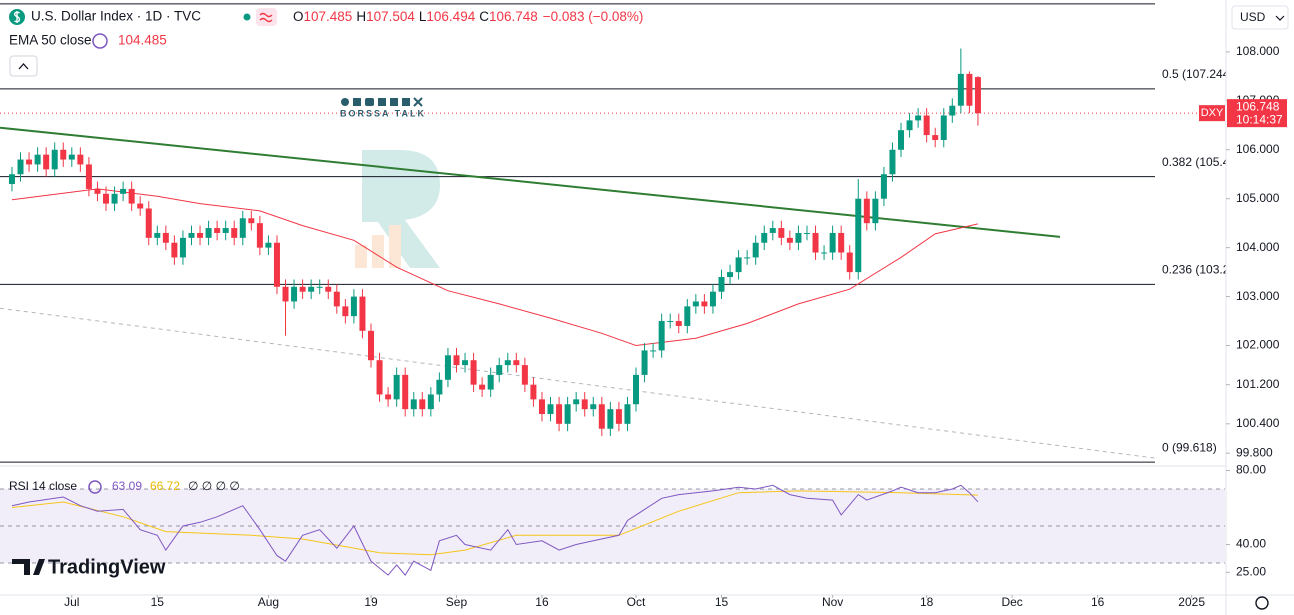 This screenshot has height=615, width=1294. Describe the element at coordinates (1262, 603) in the screenshot. I see `settings-icon` at that location.